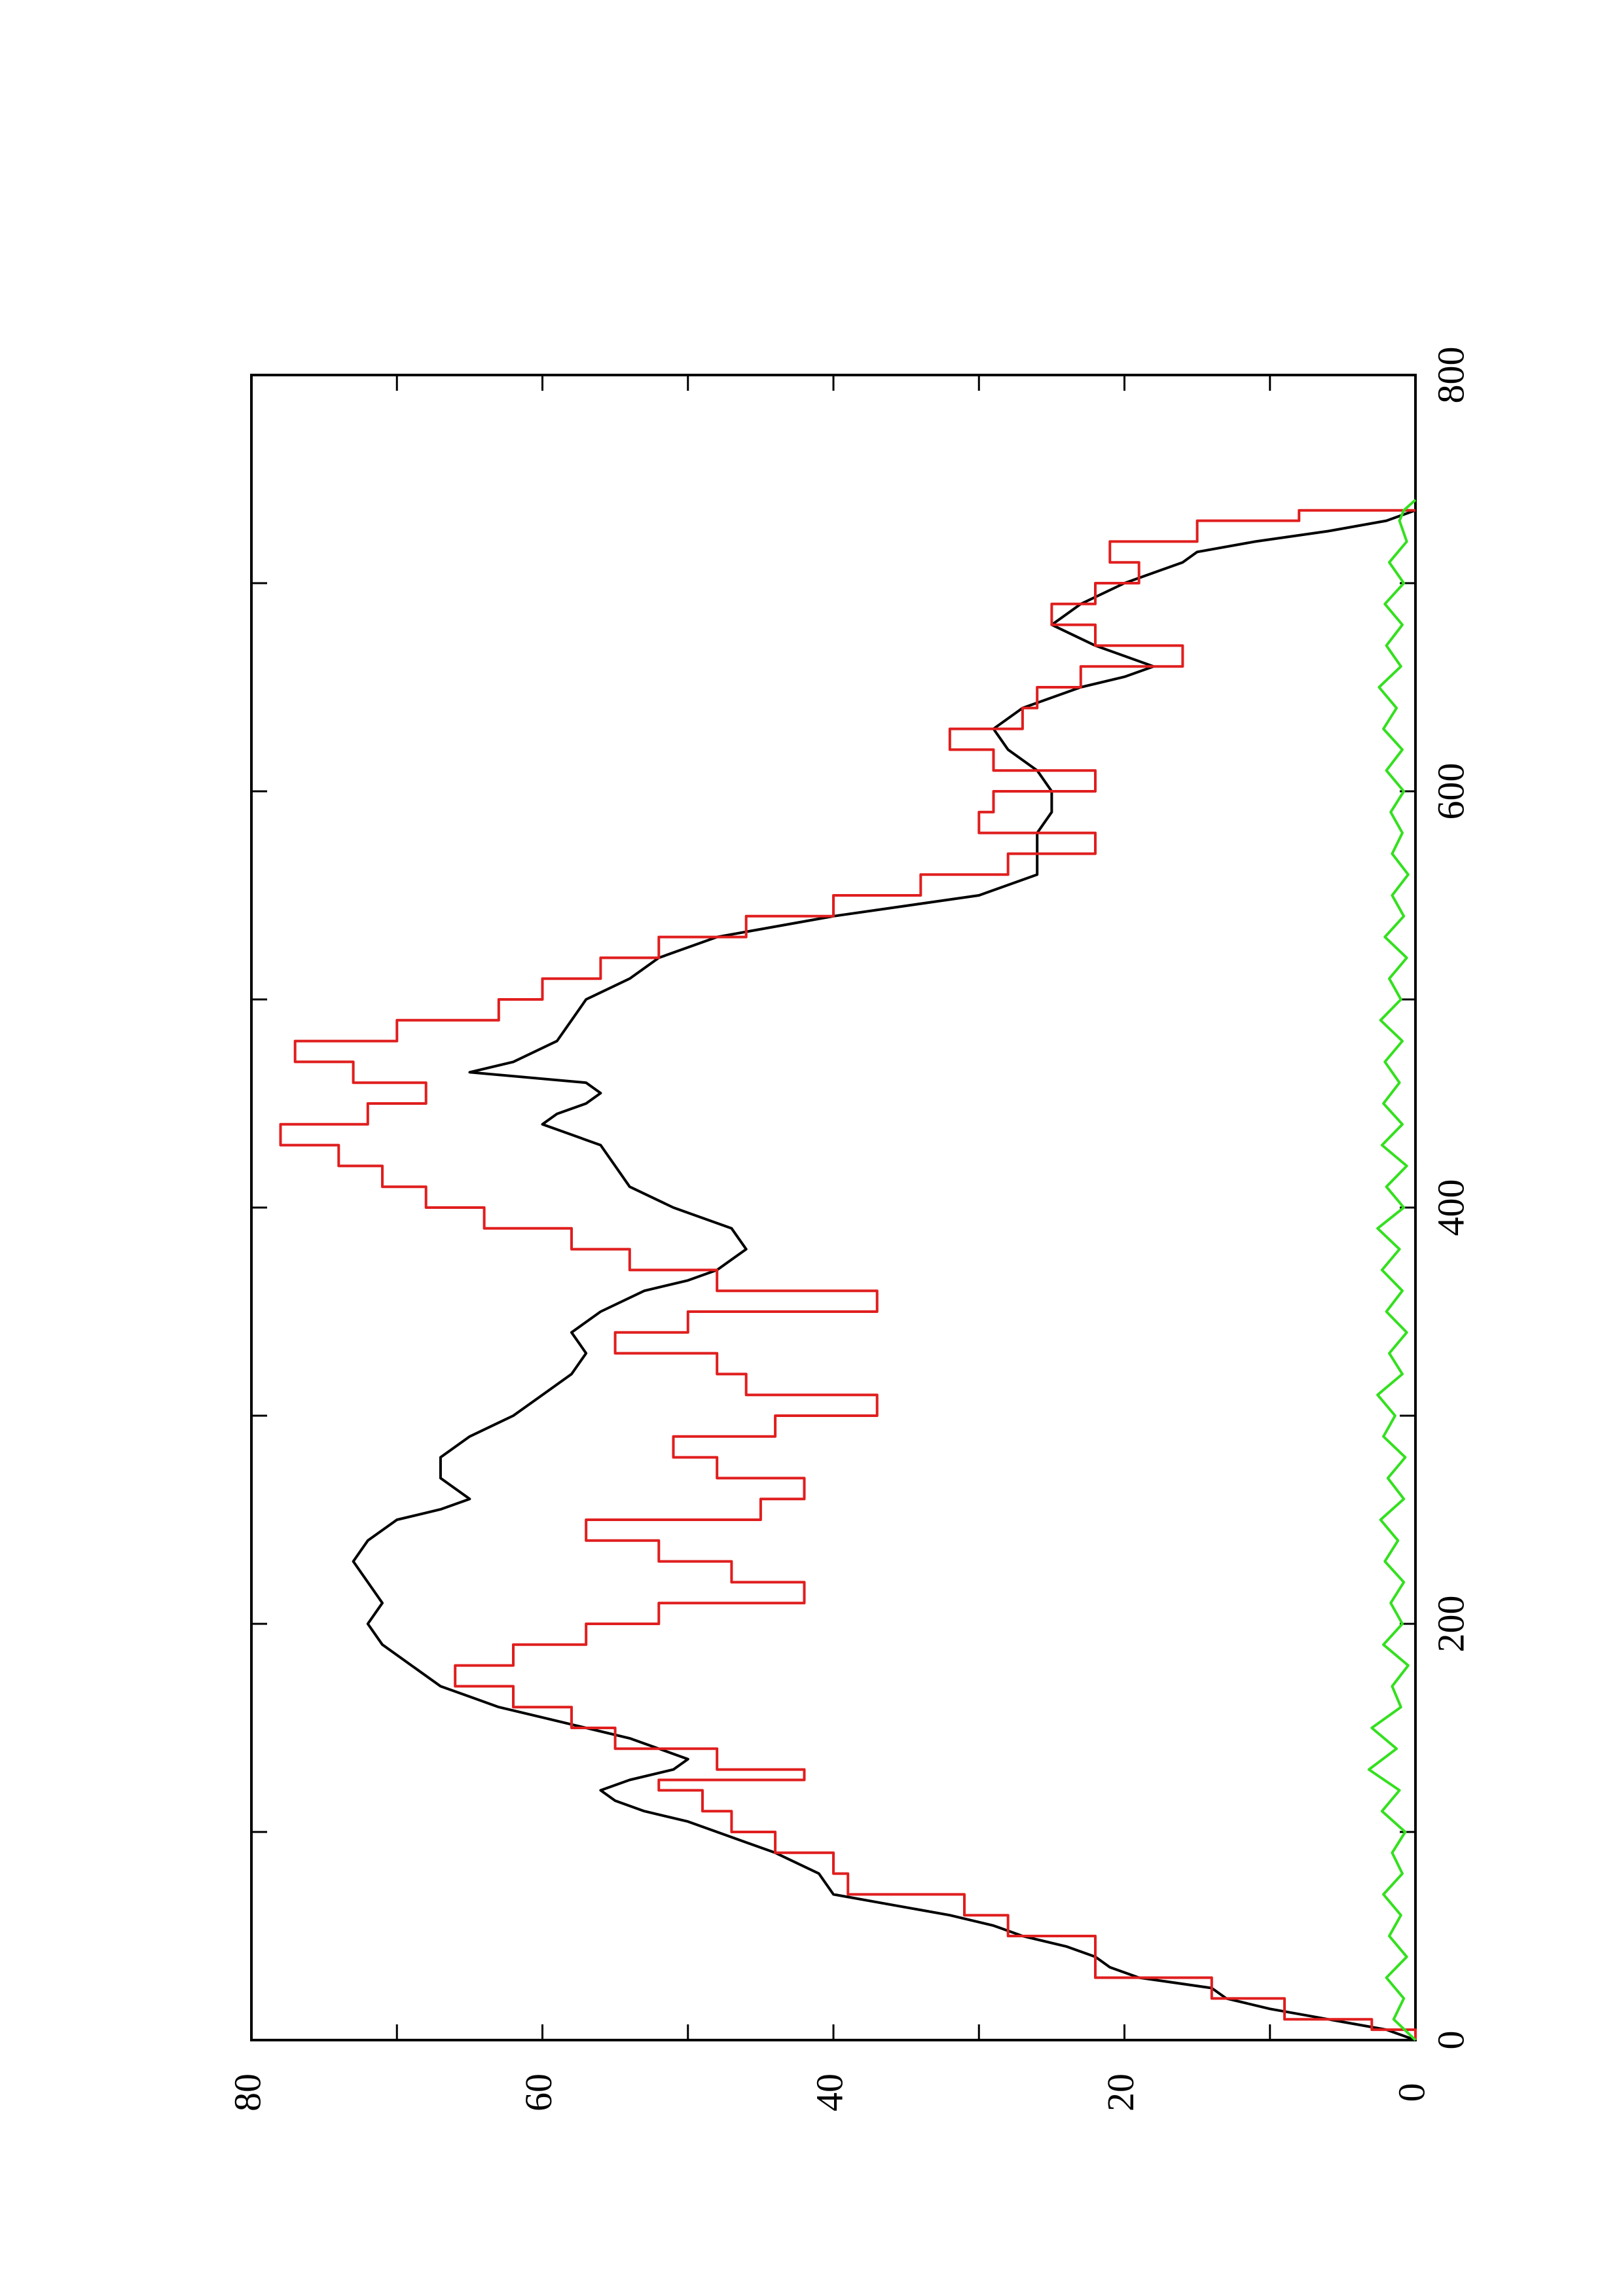 The height and width of the screenshot is (2296, 1623). What do you see at coordinates (1450, 2040) in the screenshot?
I see `x-tick-label: 0` at bounding box center [1450, 2040].